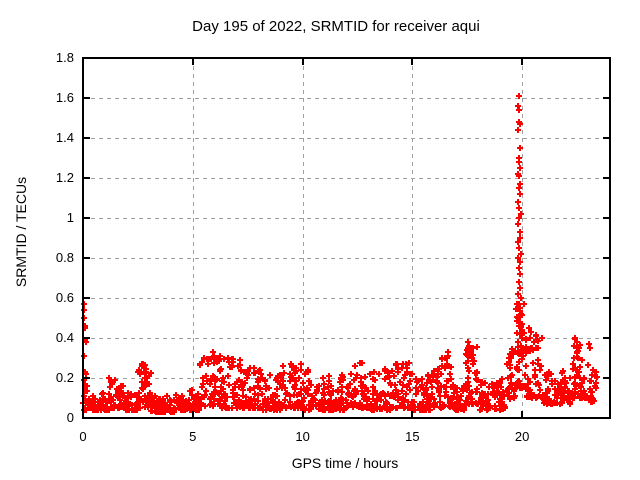 This screenshot has height=480, width=640. I want to click on y-tick-label: 1.8, so click(65, 57).